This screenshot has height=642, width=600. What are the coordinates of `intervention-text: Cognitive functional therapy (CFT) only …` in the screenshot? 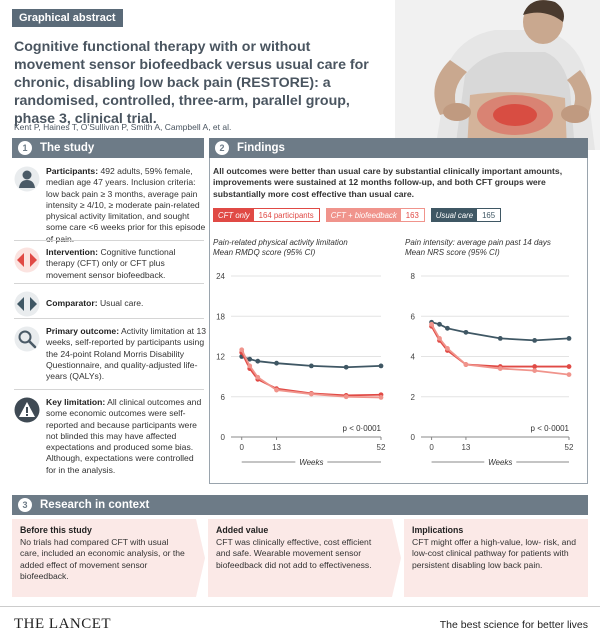 It's located at (111, 263).